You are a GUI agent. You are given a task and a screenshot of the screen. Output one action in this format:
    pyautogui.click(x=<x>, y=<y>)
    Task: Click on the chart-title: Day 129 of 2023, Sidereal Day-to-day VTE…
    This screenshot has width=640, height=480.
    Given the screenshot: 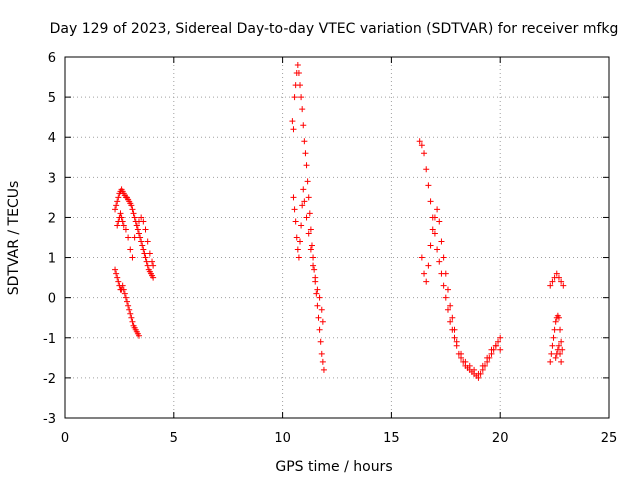 What is the action you would take?
    pyautogui.click(x=334, y=29)
    